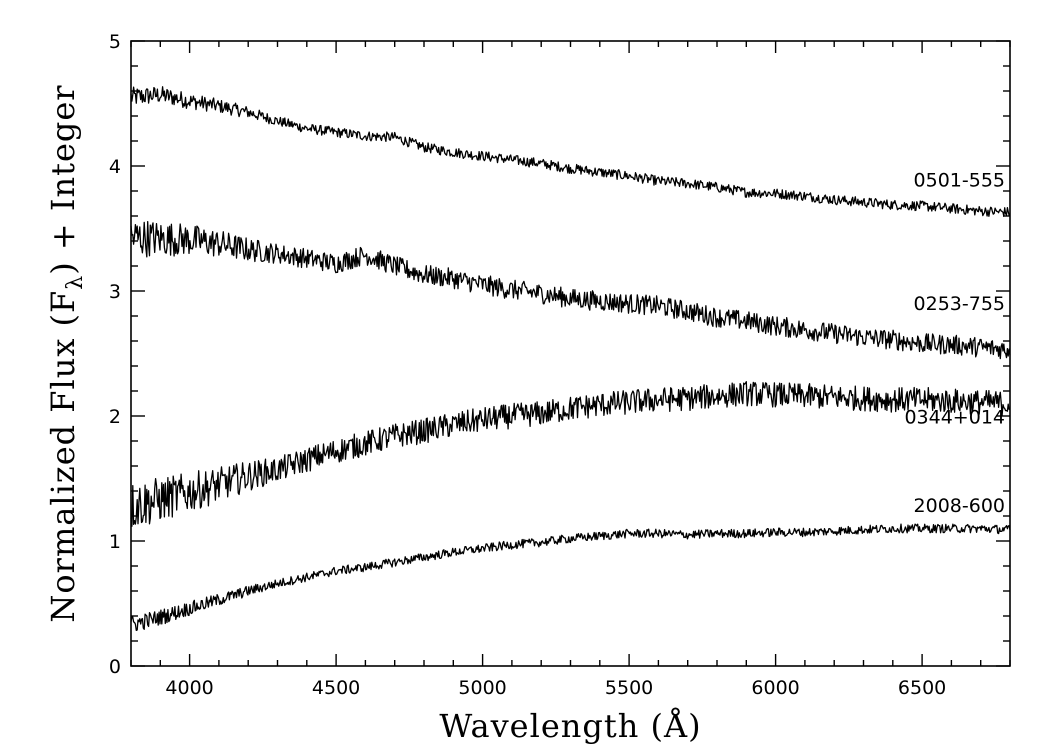  What do you see at coordinates (482, 688) in the screenshot?
I see `x-tick-label: 5000` at bounding box center [482, 688].